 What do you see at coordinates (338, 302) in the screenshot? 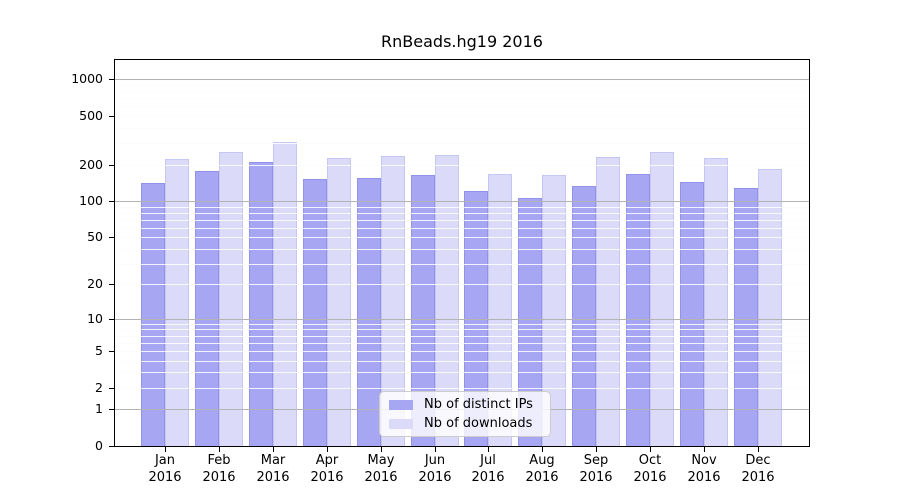
I see `bar-downloads-apr-2016` at bounding box center [338, 302].